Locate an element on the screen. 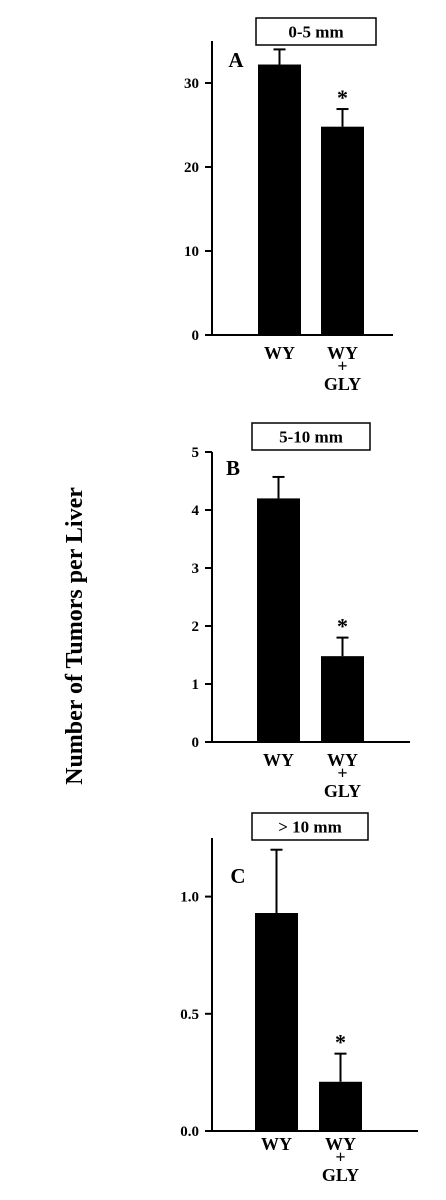  y-tick-label: 10 is located at coordinates (191, 252).